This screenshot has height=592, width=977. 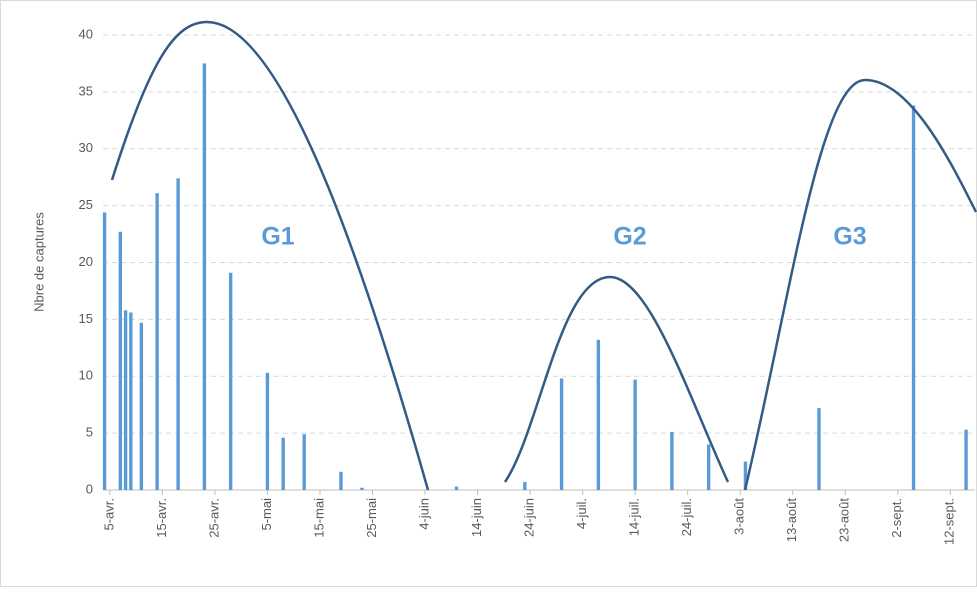 What do you see at coordinates (581, 513) in the screenshot?
I see `x-tick-label: 4-juil.` at bounding box center [581, 513].